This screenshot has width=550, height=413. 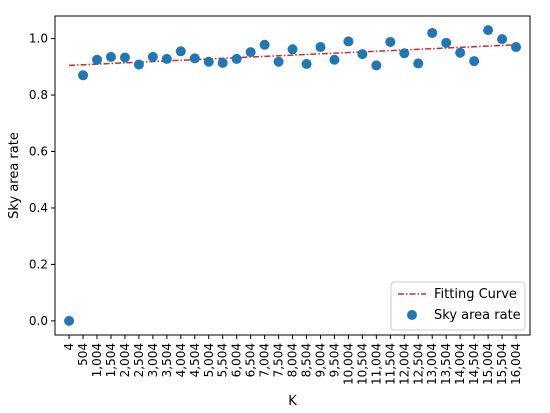 What do you see at coordinates (125, 360) in the screenshot?
I see `x-tick-label: 2,004` at bounding box center [125, 360].